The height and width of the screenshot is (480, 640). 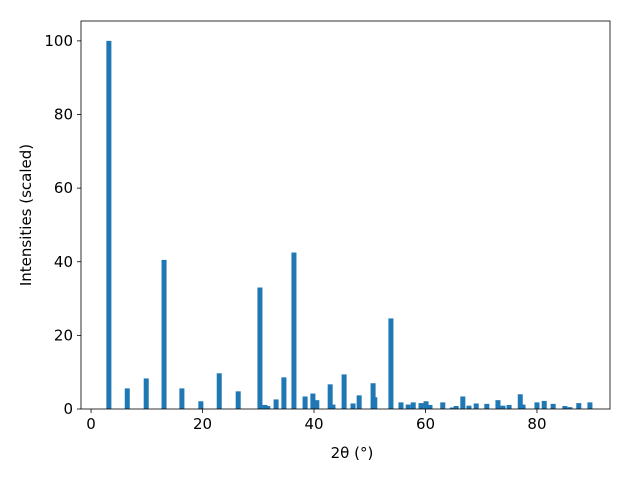 What do you see at coordinates (68, 409) in the screenshot?
I see `y-tick-label: 0` at bounding box center [68, 409].